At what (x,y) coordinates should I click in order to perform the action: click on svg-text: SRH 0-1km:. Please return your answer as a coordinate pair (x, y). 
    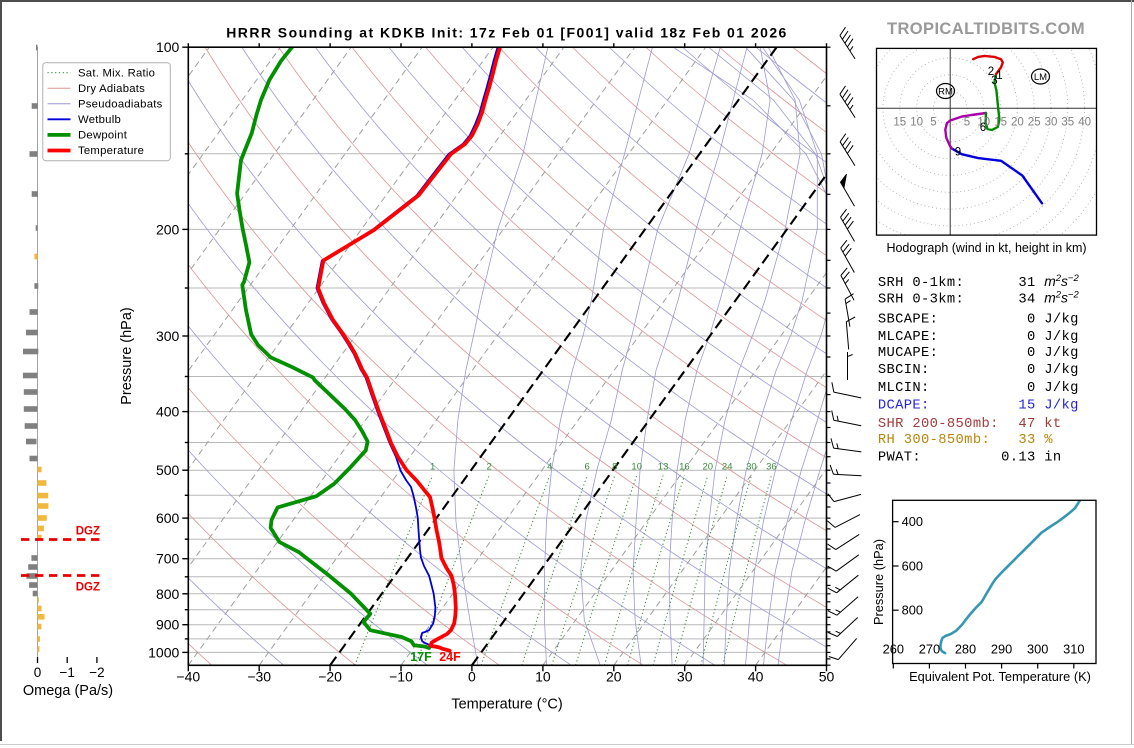
    Looking at the image, I should click on (921, 283).